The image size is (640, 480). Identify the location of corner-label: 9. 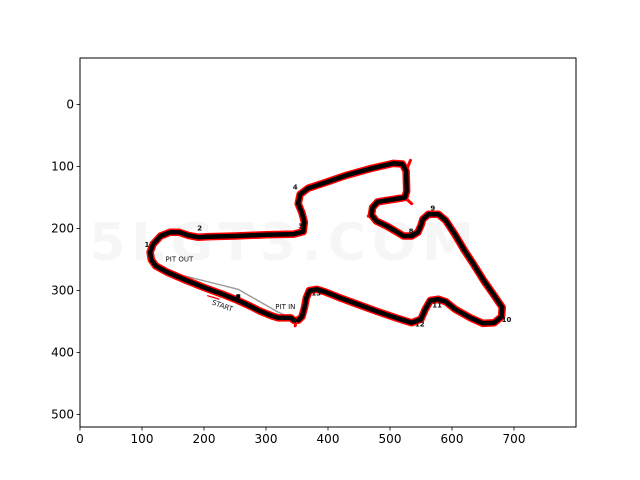
(432, 209).